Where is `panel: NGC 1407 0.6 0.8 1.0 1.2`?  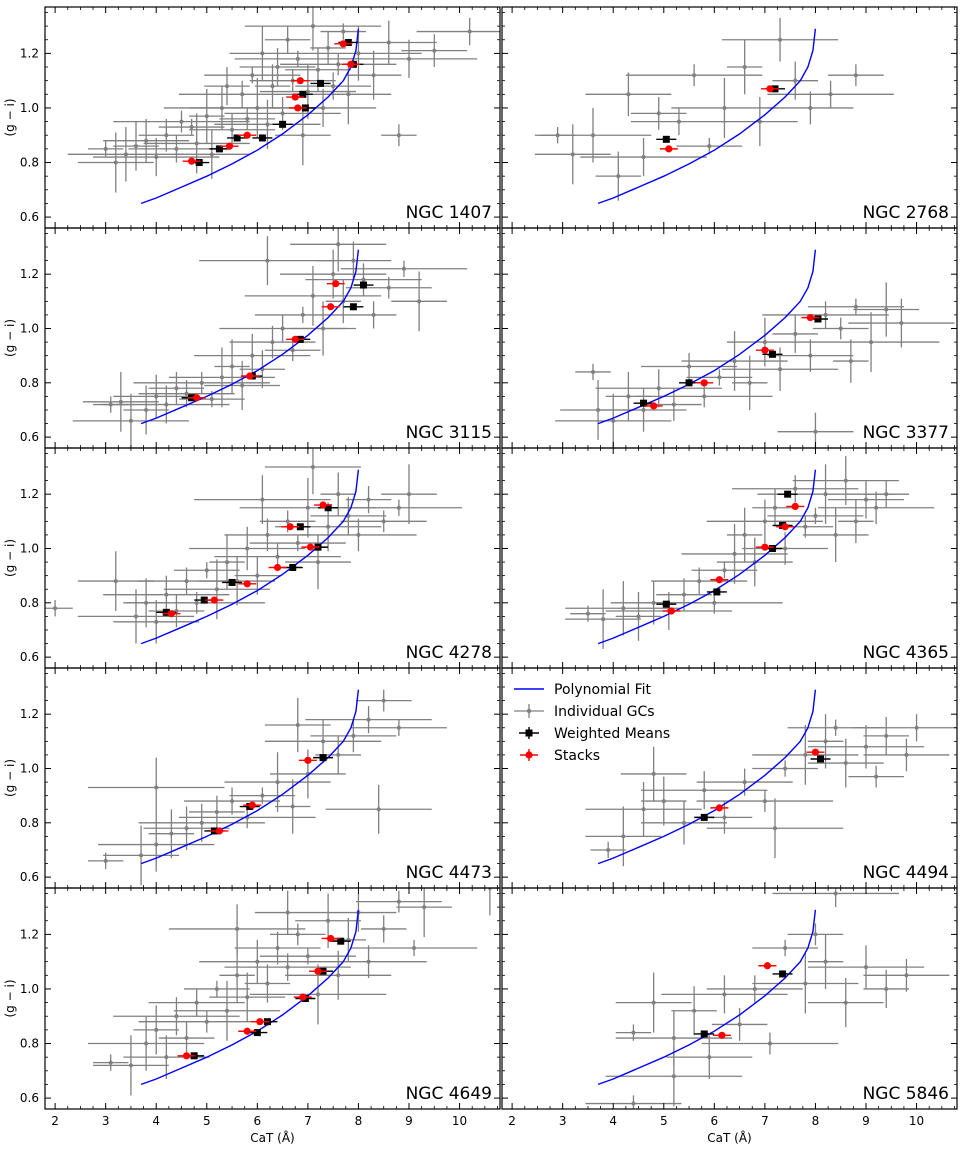
panel: NGC 1407 0.6 0.8 1.0 1.2 is located at coordinates (260, 117).